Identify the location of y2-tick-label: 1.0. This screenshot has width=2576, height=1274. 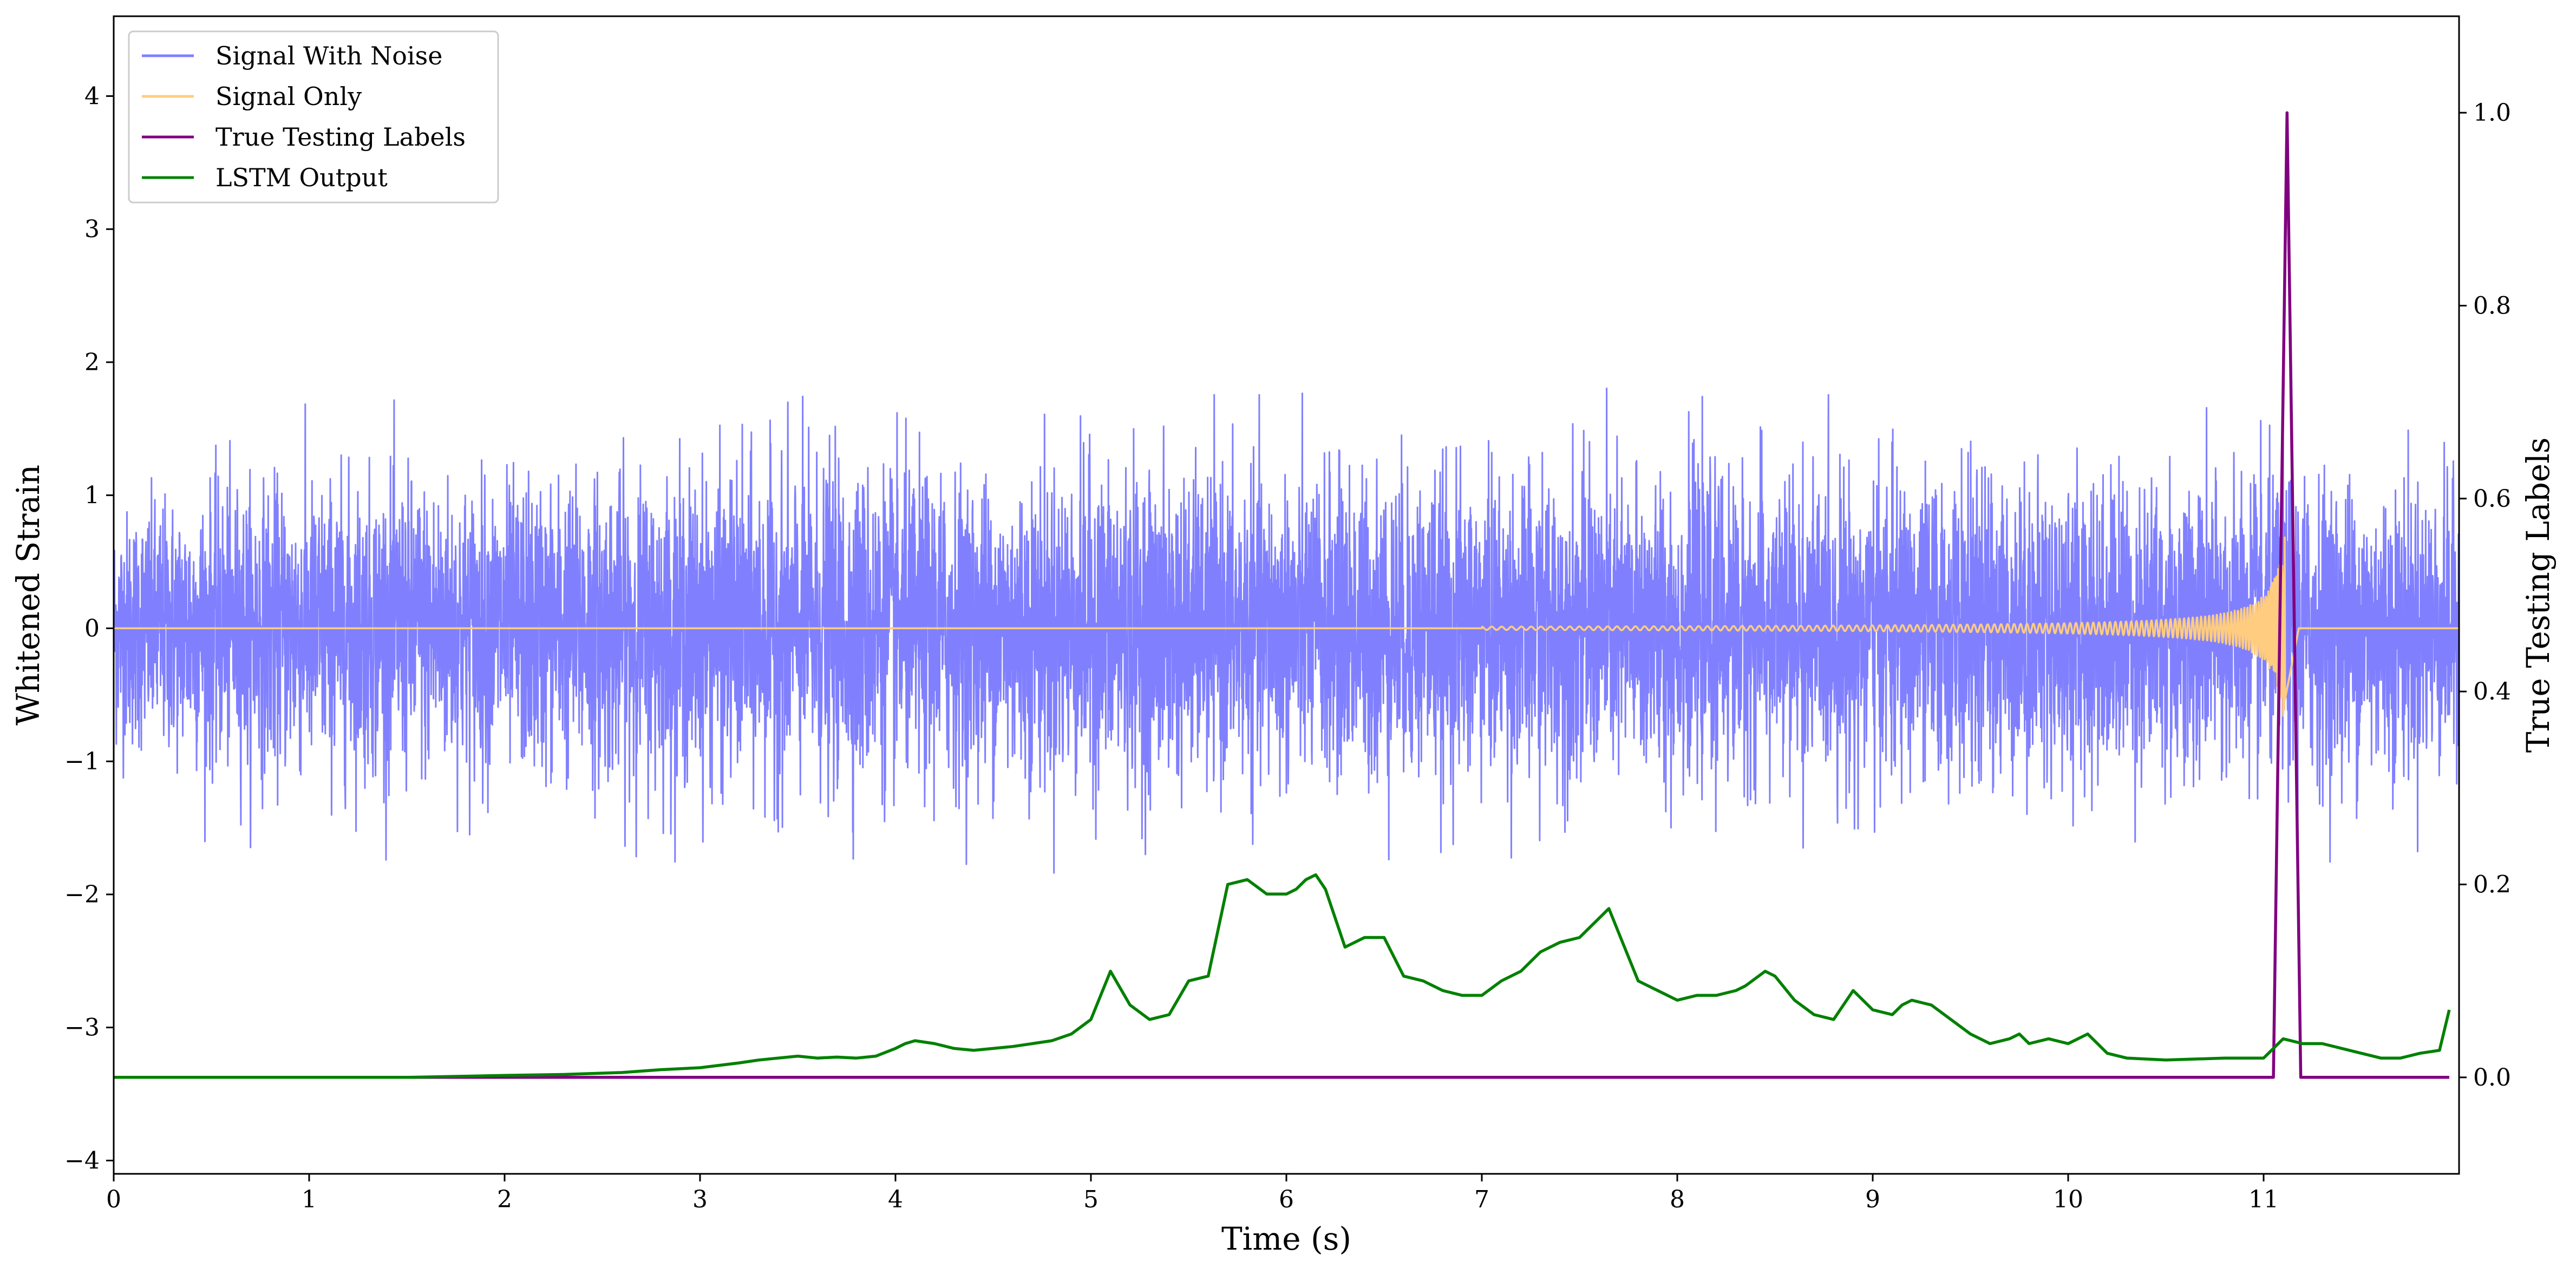
(2492, 113).